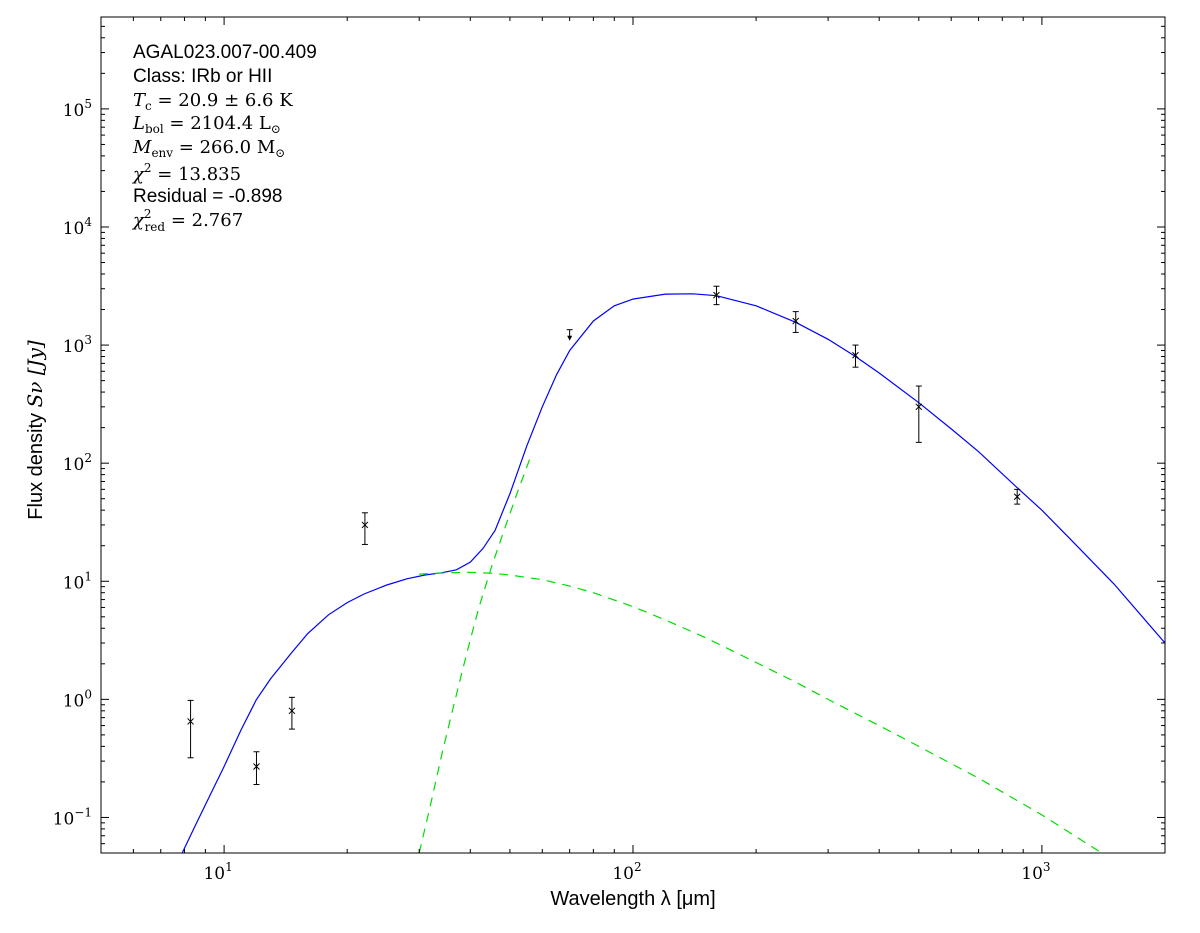  I want to click on source-class: Class: IRb or HII, so click(202, 76).